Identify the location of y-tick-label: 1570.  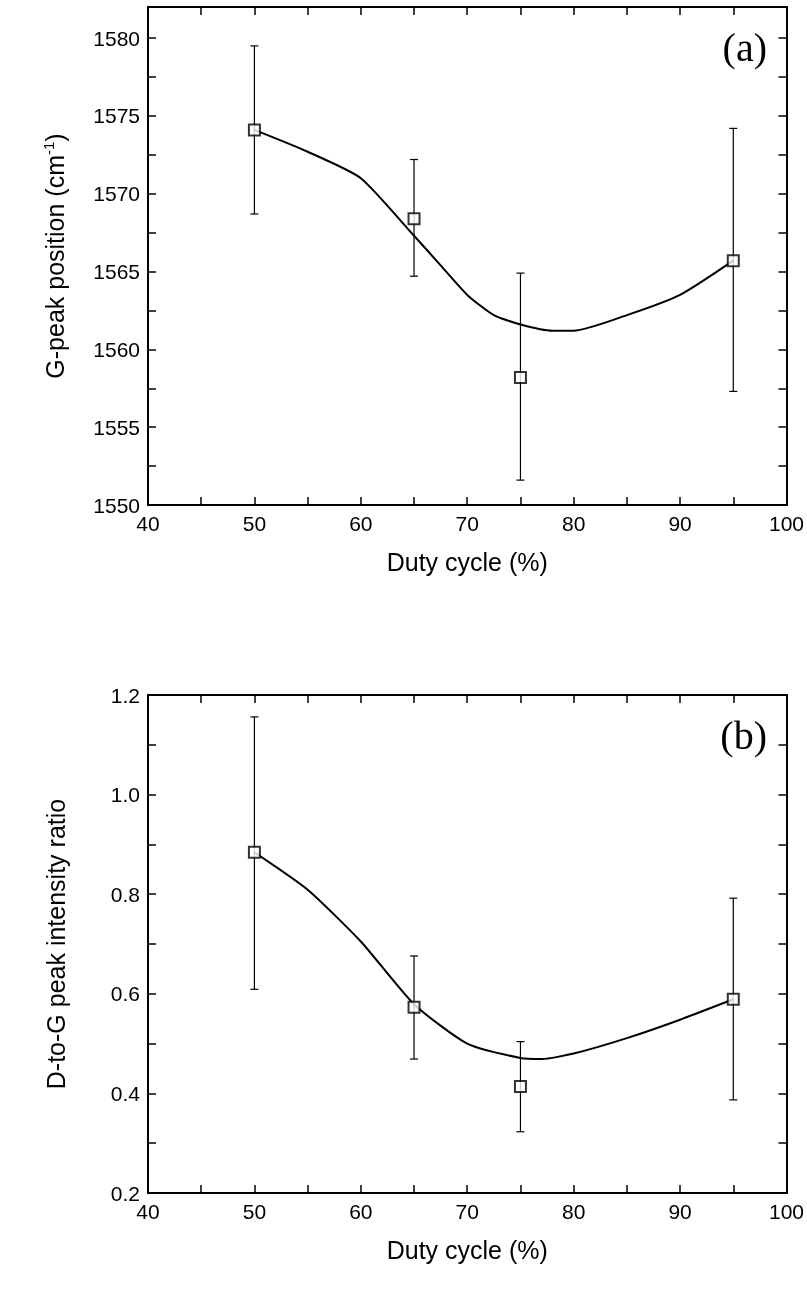
(116, 194).